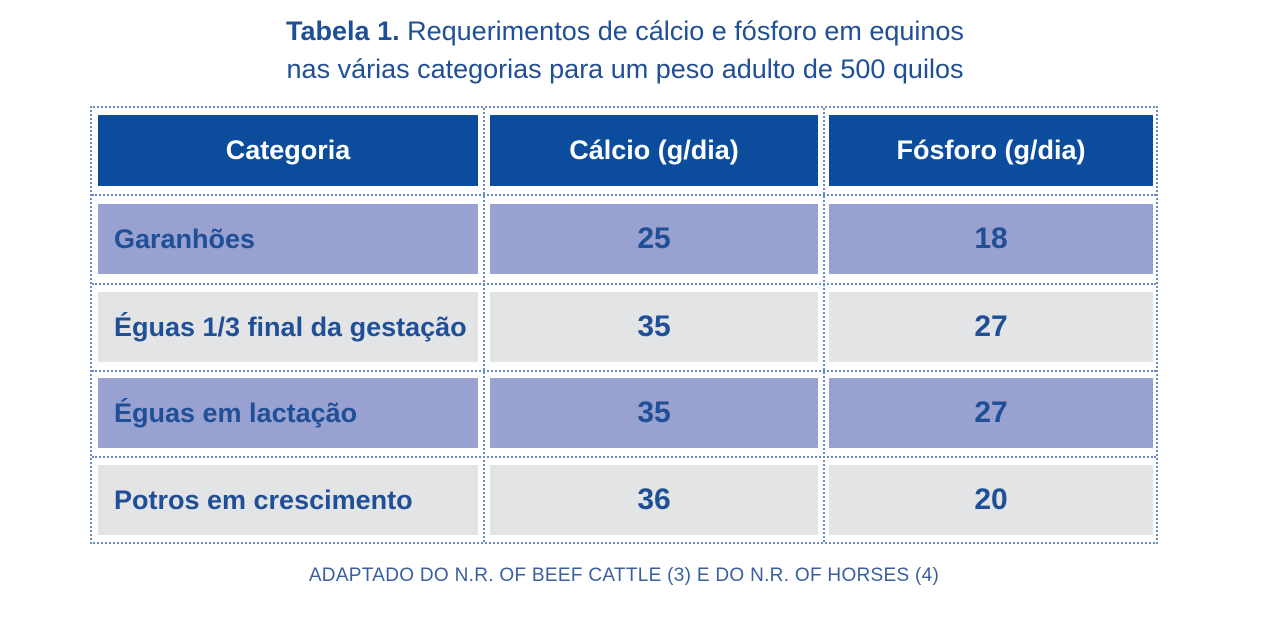 The width and height of the screenshot is (1280, 632). I want to click on row-3-calcio: 35, so click(654, 413).